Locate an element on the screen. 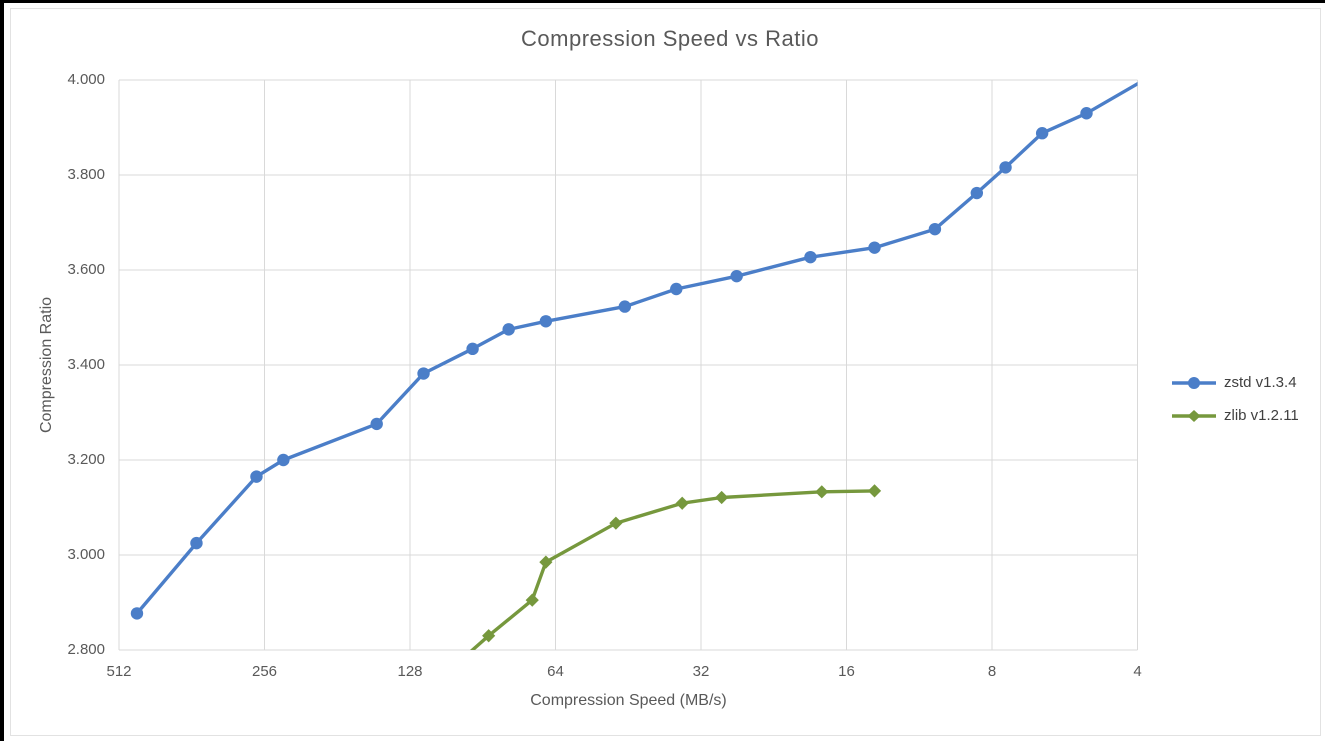 This screenshot has height=741, width=1325. legend-label-zstd: zstd v1.3.4 is located at coordinates (1260, 382).